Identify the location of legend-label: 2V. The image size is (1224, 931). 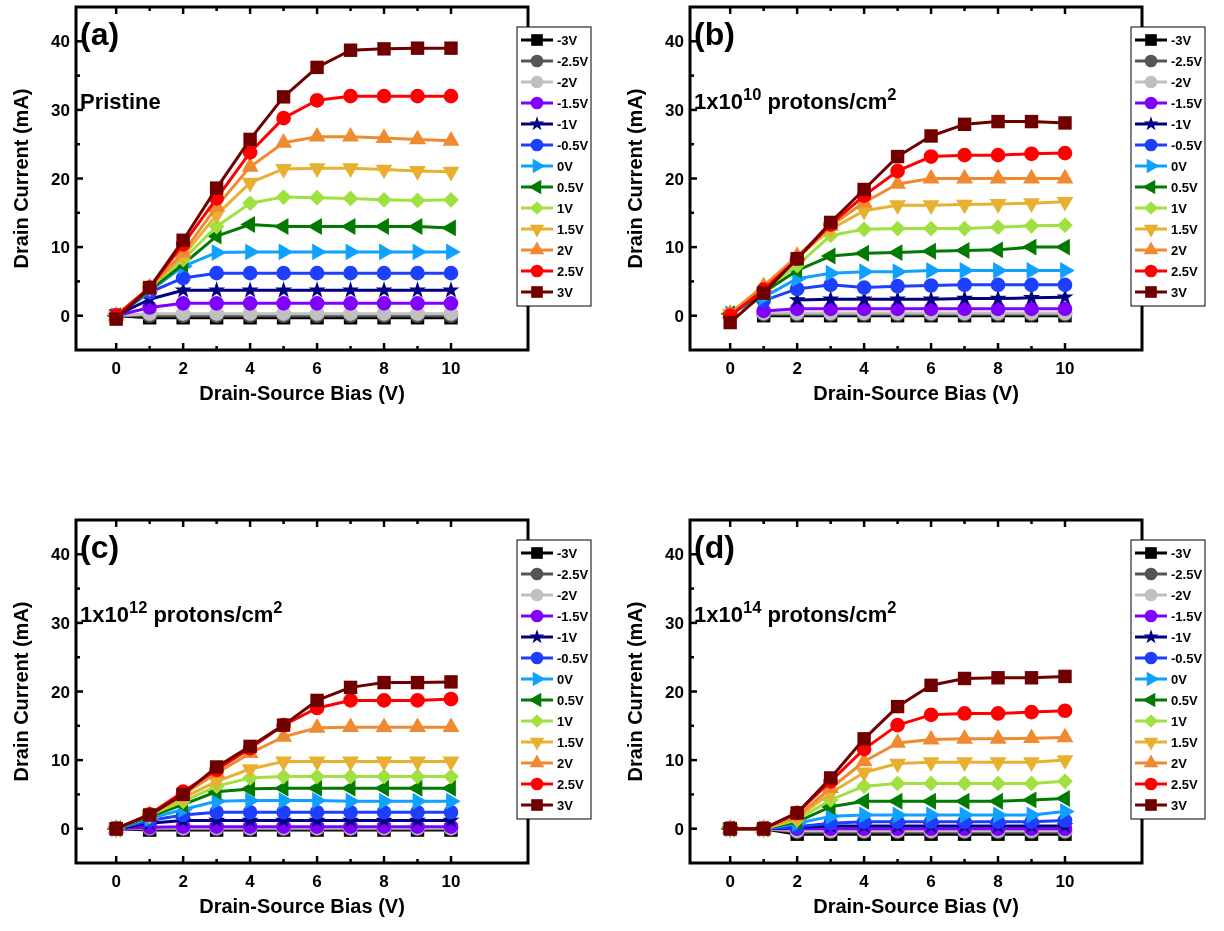
(1179, 763).